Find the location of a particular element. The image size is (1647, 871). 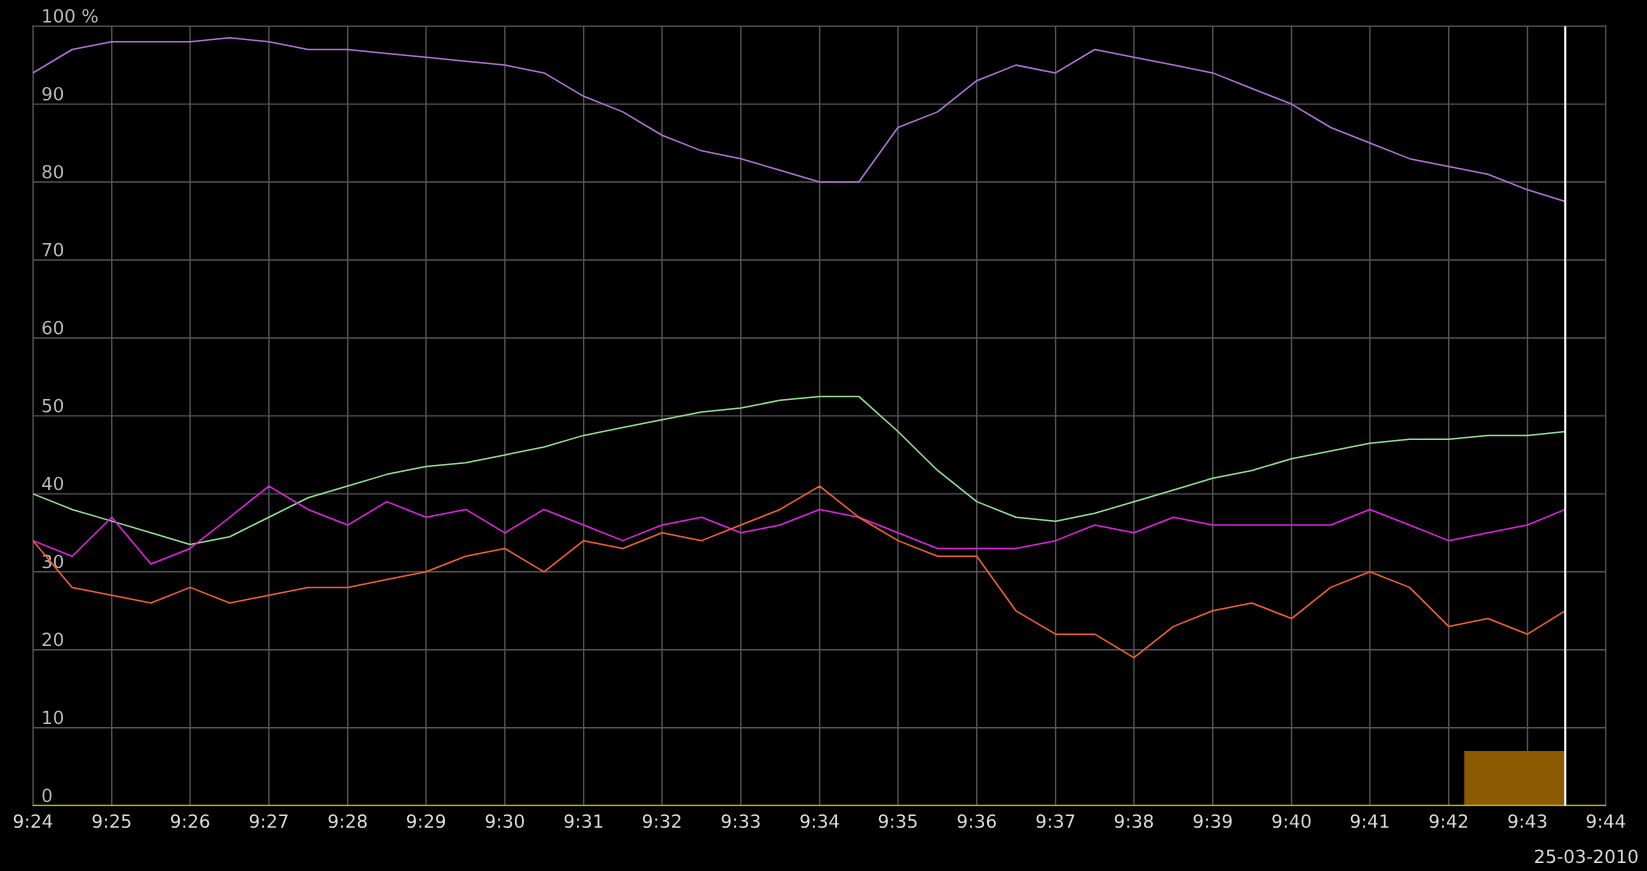

x-tick-label: 9:35 is located at coordinates (897, 821).